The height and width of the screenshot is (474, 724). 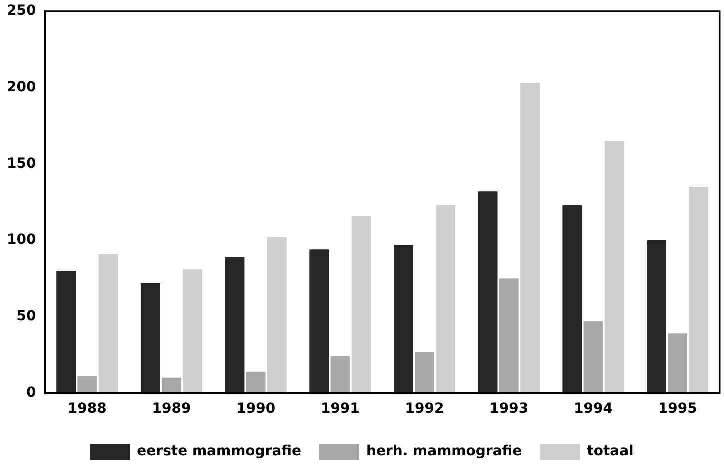 What do you see at coordinates (26, 316) in the screenshot?
I see `y-tick-label: 50` at bounding box center [26, 316].